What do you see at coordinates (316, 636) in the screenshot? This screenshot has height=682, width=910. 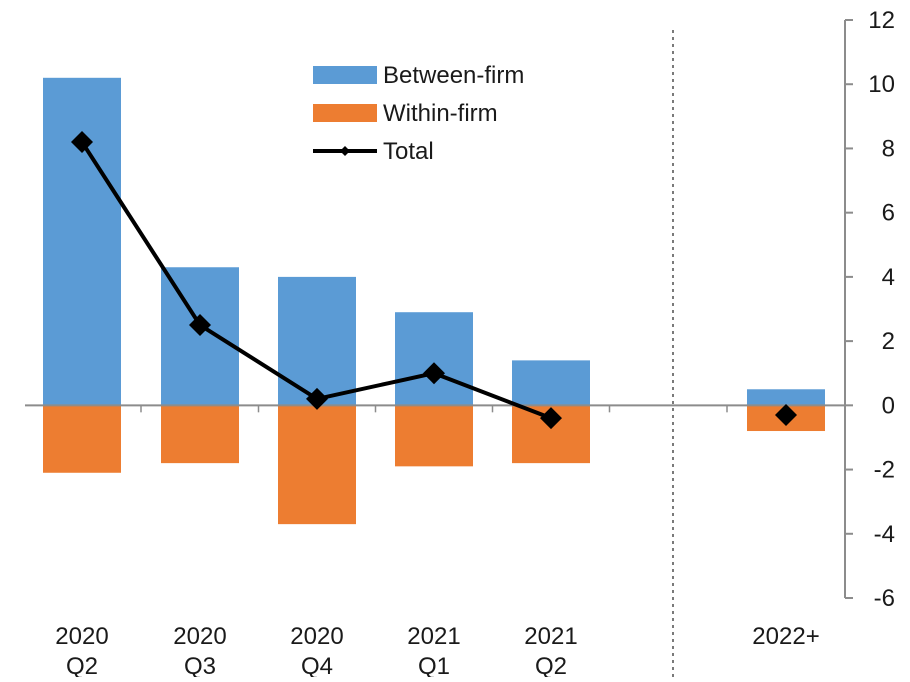 I see `category-label-2-0: 2020` at bounding box center [316, 636].